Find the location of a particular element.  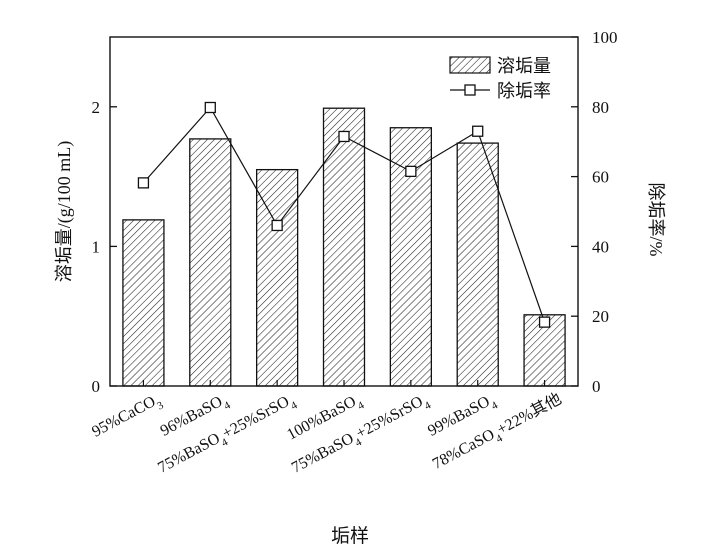

right-axis-title: 除垢率/% is located at coordinates (656, 220).